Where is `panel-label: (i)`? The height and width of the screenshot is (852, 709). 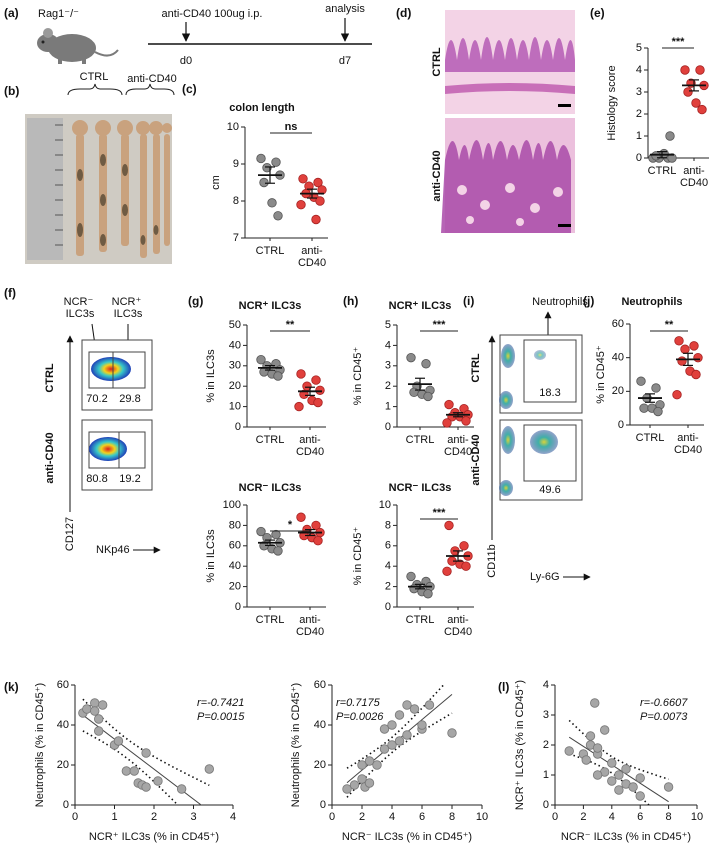
panel-label: (i) is located at coordinates (468, 301).